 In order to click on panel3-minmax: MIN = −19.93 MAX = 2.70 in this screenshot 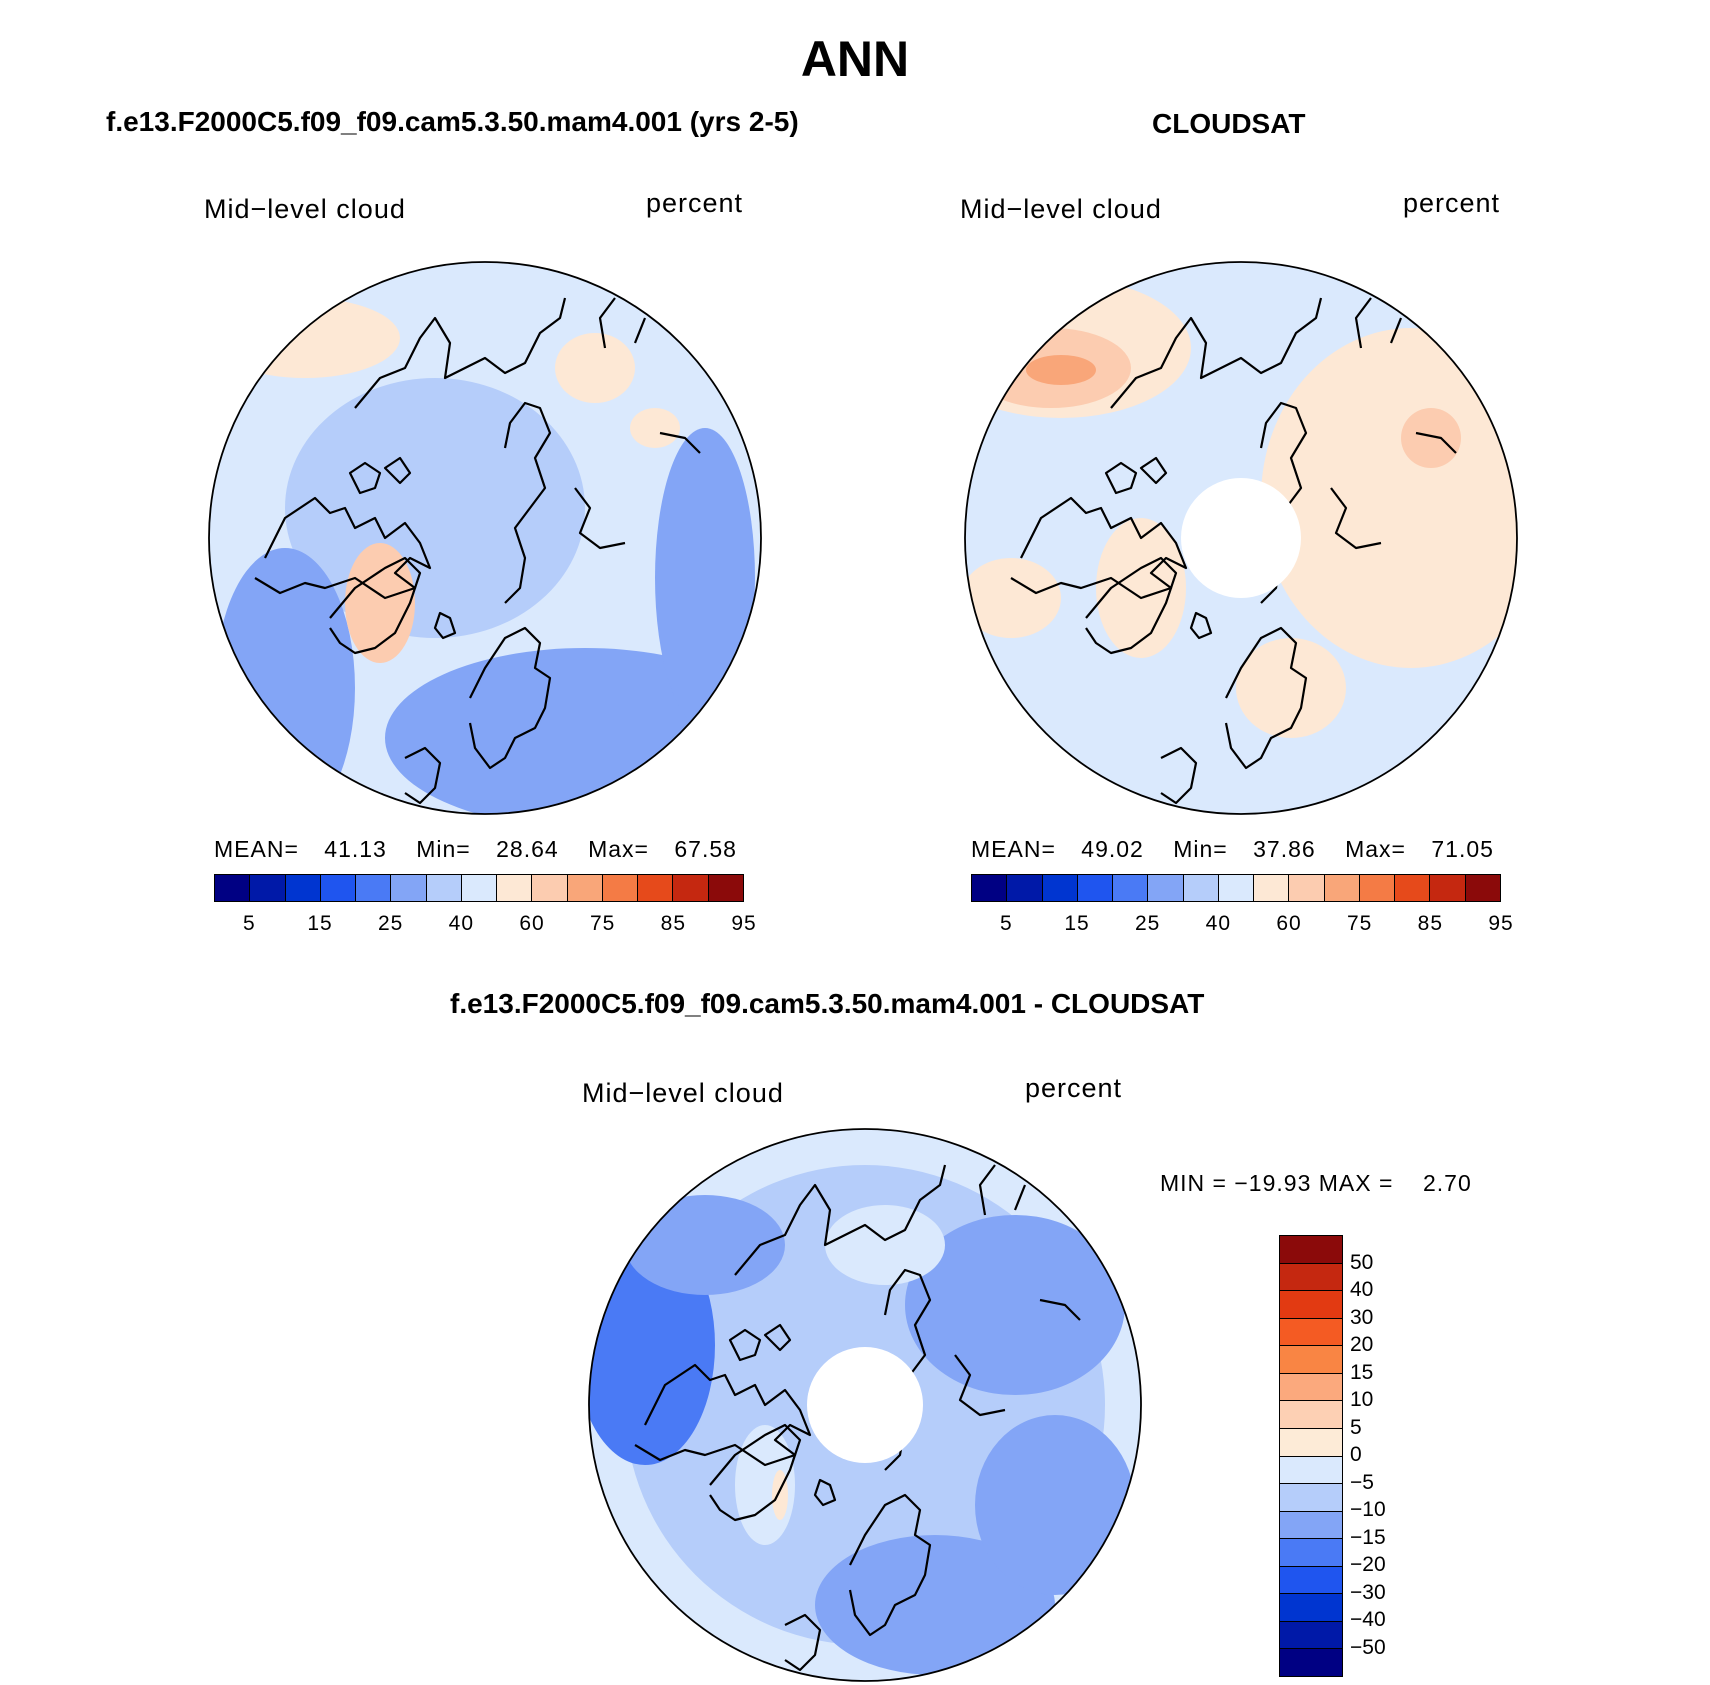, I will do `click(1316, 1183)`.